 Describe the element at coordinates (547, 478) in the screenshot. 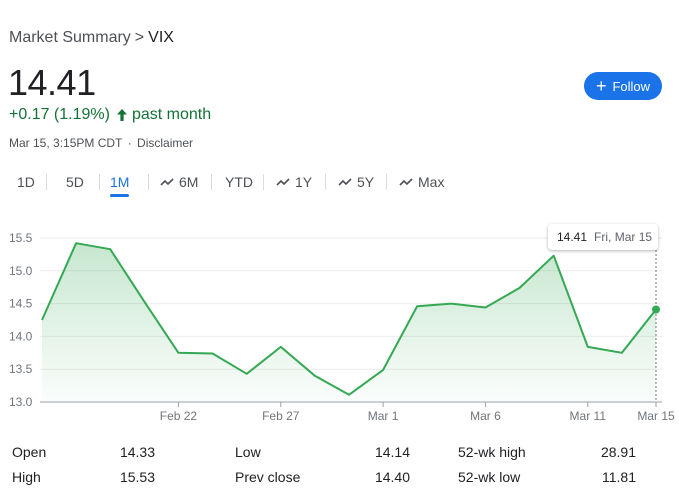

I see `stat-52wk-low: 52-wk low 11.81` at that location.